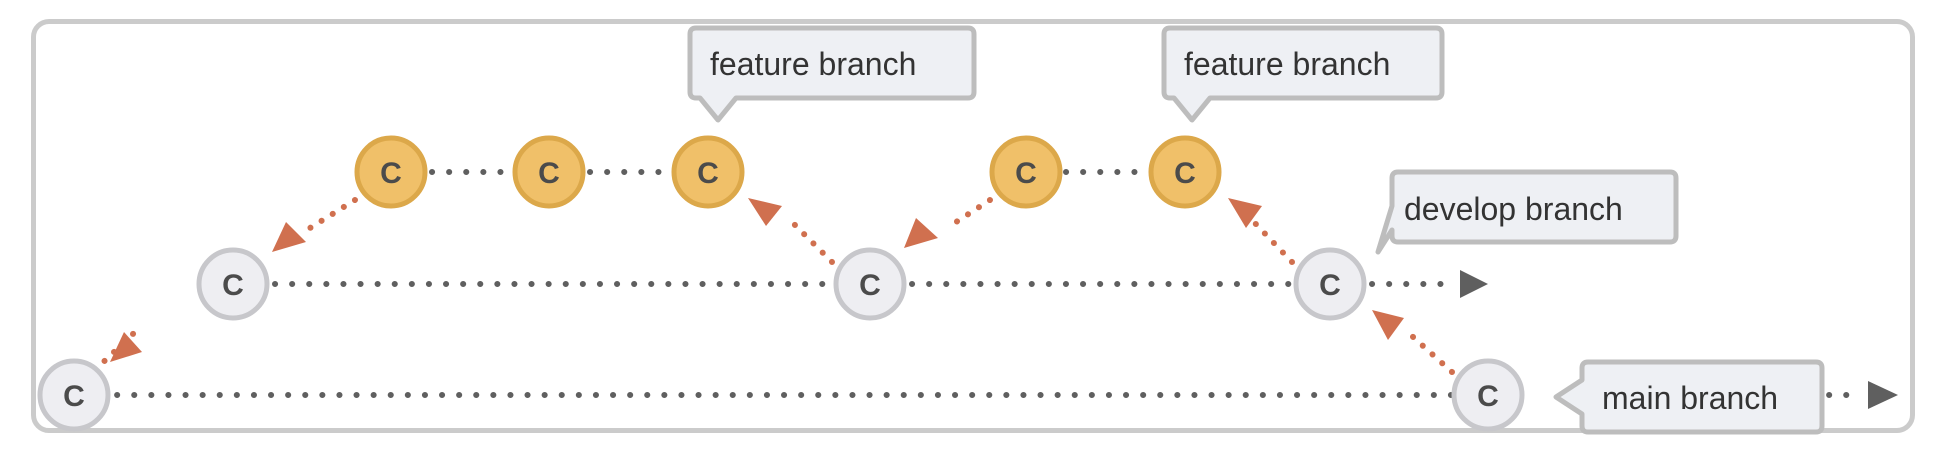  I want to click on commit-develop-2: C, so click(870, 284).